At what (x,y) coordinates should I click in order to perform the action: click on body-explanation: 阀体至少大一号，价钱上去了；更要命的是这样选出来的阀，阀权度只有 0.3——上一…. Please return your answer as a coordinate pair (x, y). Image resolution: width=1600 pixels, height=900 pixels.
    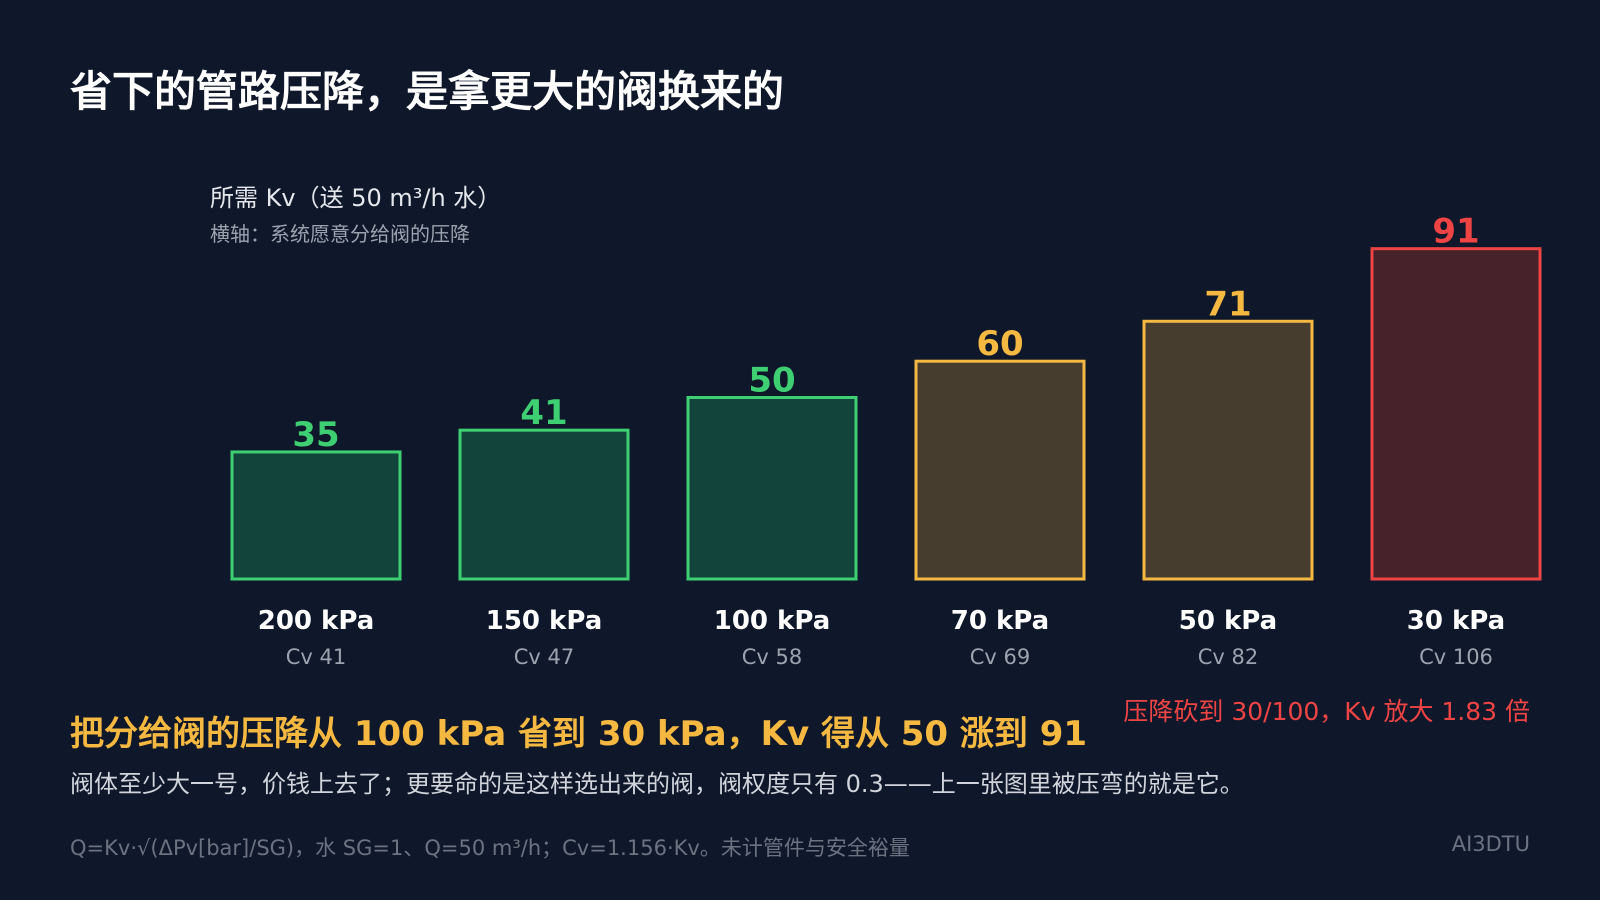
    Looking at the image, I should click on (657, 784).